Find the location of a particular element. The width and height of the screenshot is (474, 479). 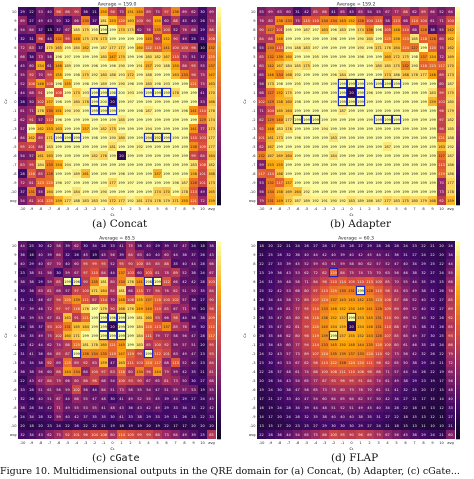

cell-value-label: 171 is located at coordinates (76, 336).